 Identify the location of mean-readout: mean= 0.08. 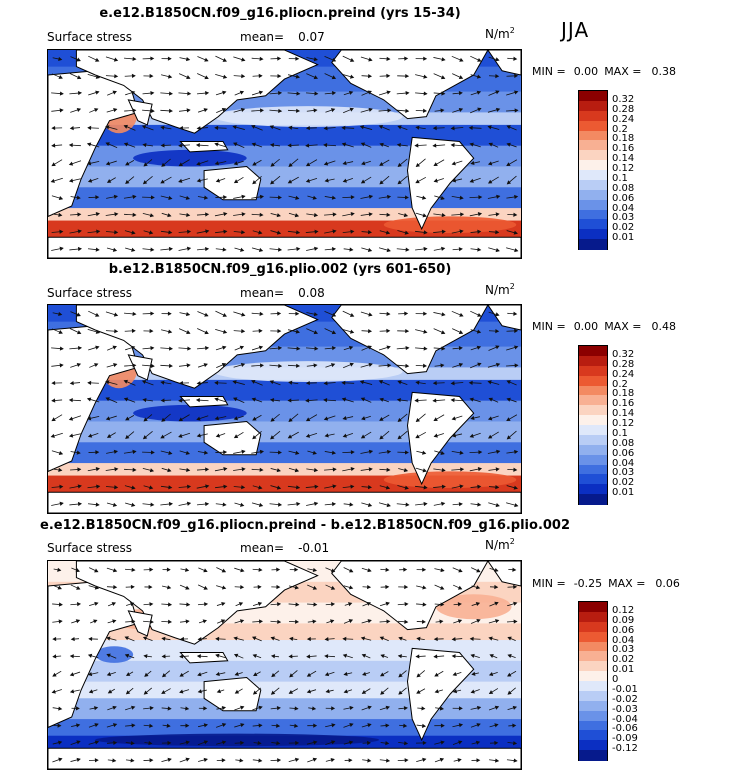
(282, 293).